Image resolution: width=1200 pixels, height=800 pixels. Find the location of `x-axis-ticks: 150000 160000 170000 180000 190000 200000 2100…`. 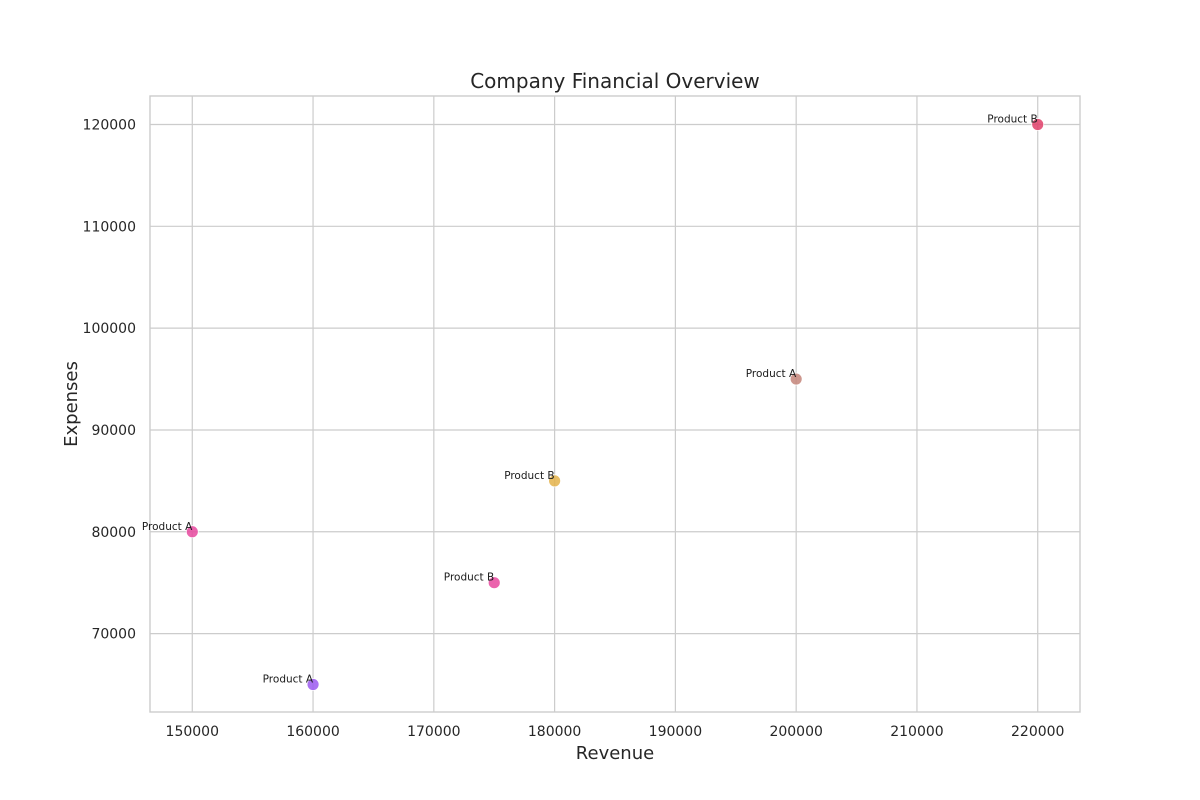

x-axis-ticks: 150000 160000 170000 180000 190000 200000 2100… is located at coordinates (615, 732).